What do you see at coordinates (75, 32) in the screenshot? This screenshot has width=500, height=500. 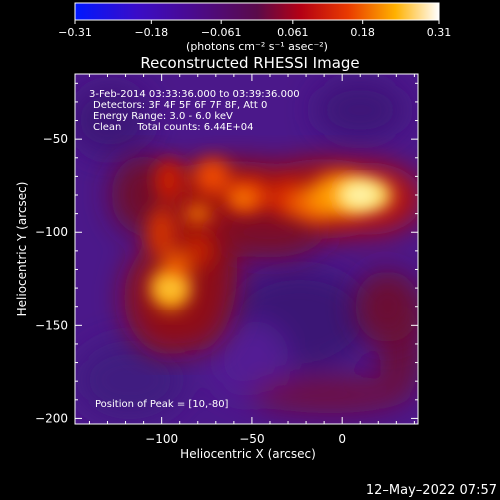 I see `colorbar-tick-label: −0.31` at bounding box center [75, 32].